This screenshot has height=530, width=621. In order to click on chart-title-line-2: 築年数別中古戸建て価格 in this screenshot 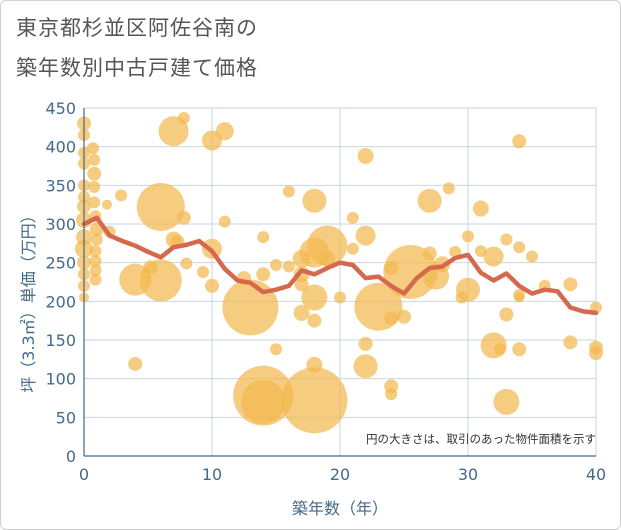, I will do `click(137, 68)`.